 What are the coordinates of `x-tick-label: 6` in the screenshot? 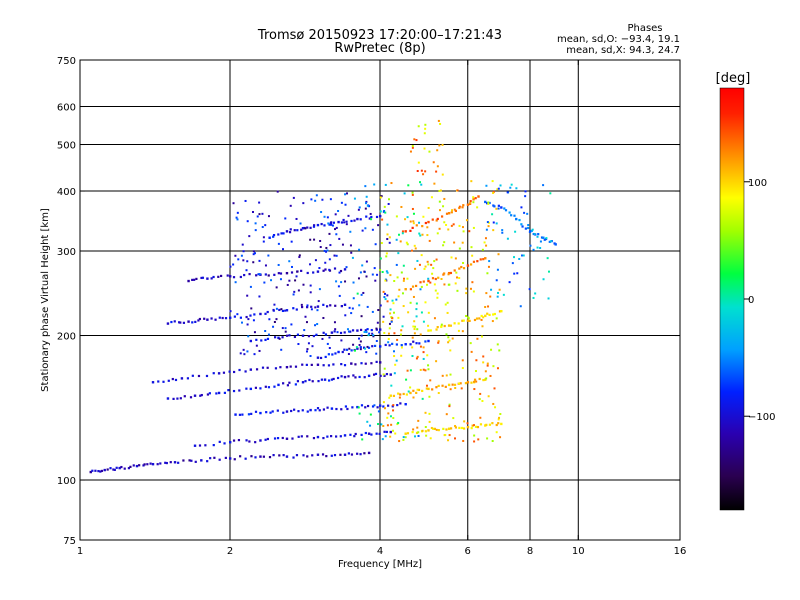 It's located at (468, 551).